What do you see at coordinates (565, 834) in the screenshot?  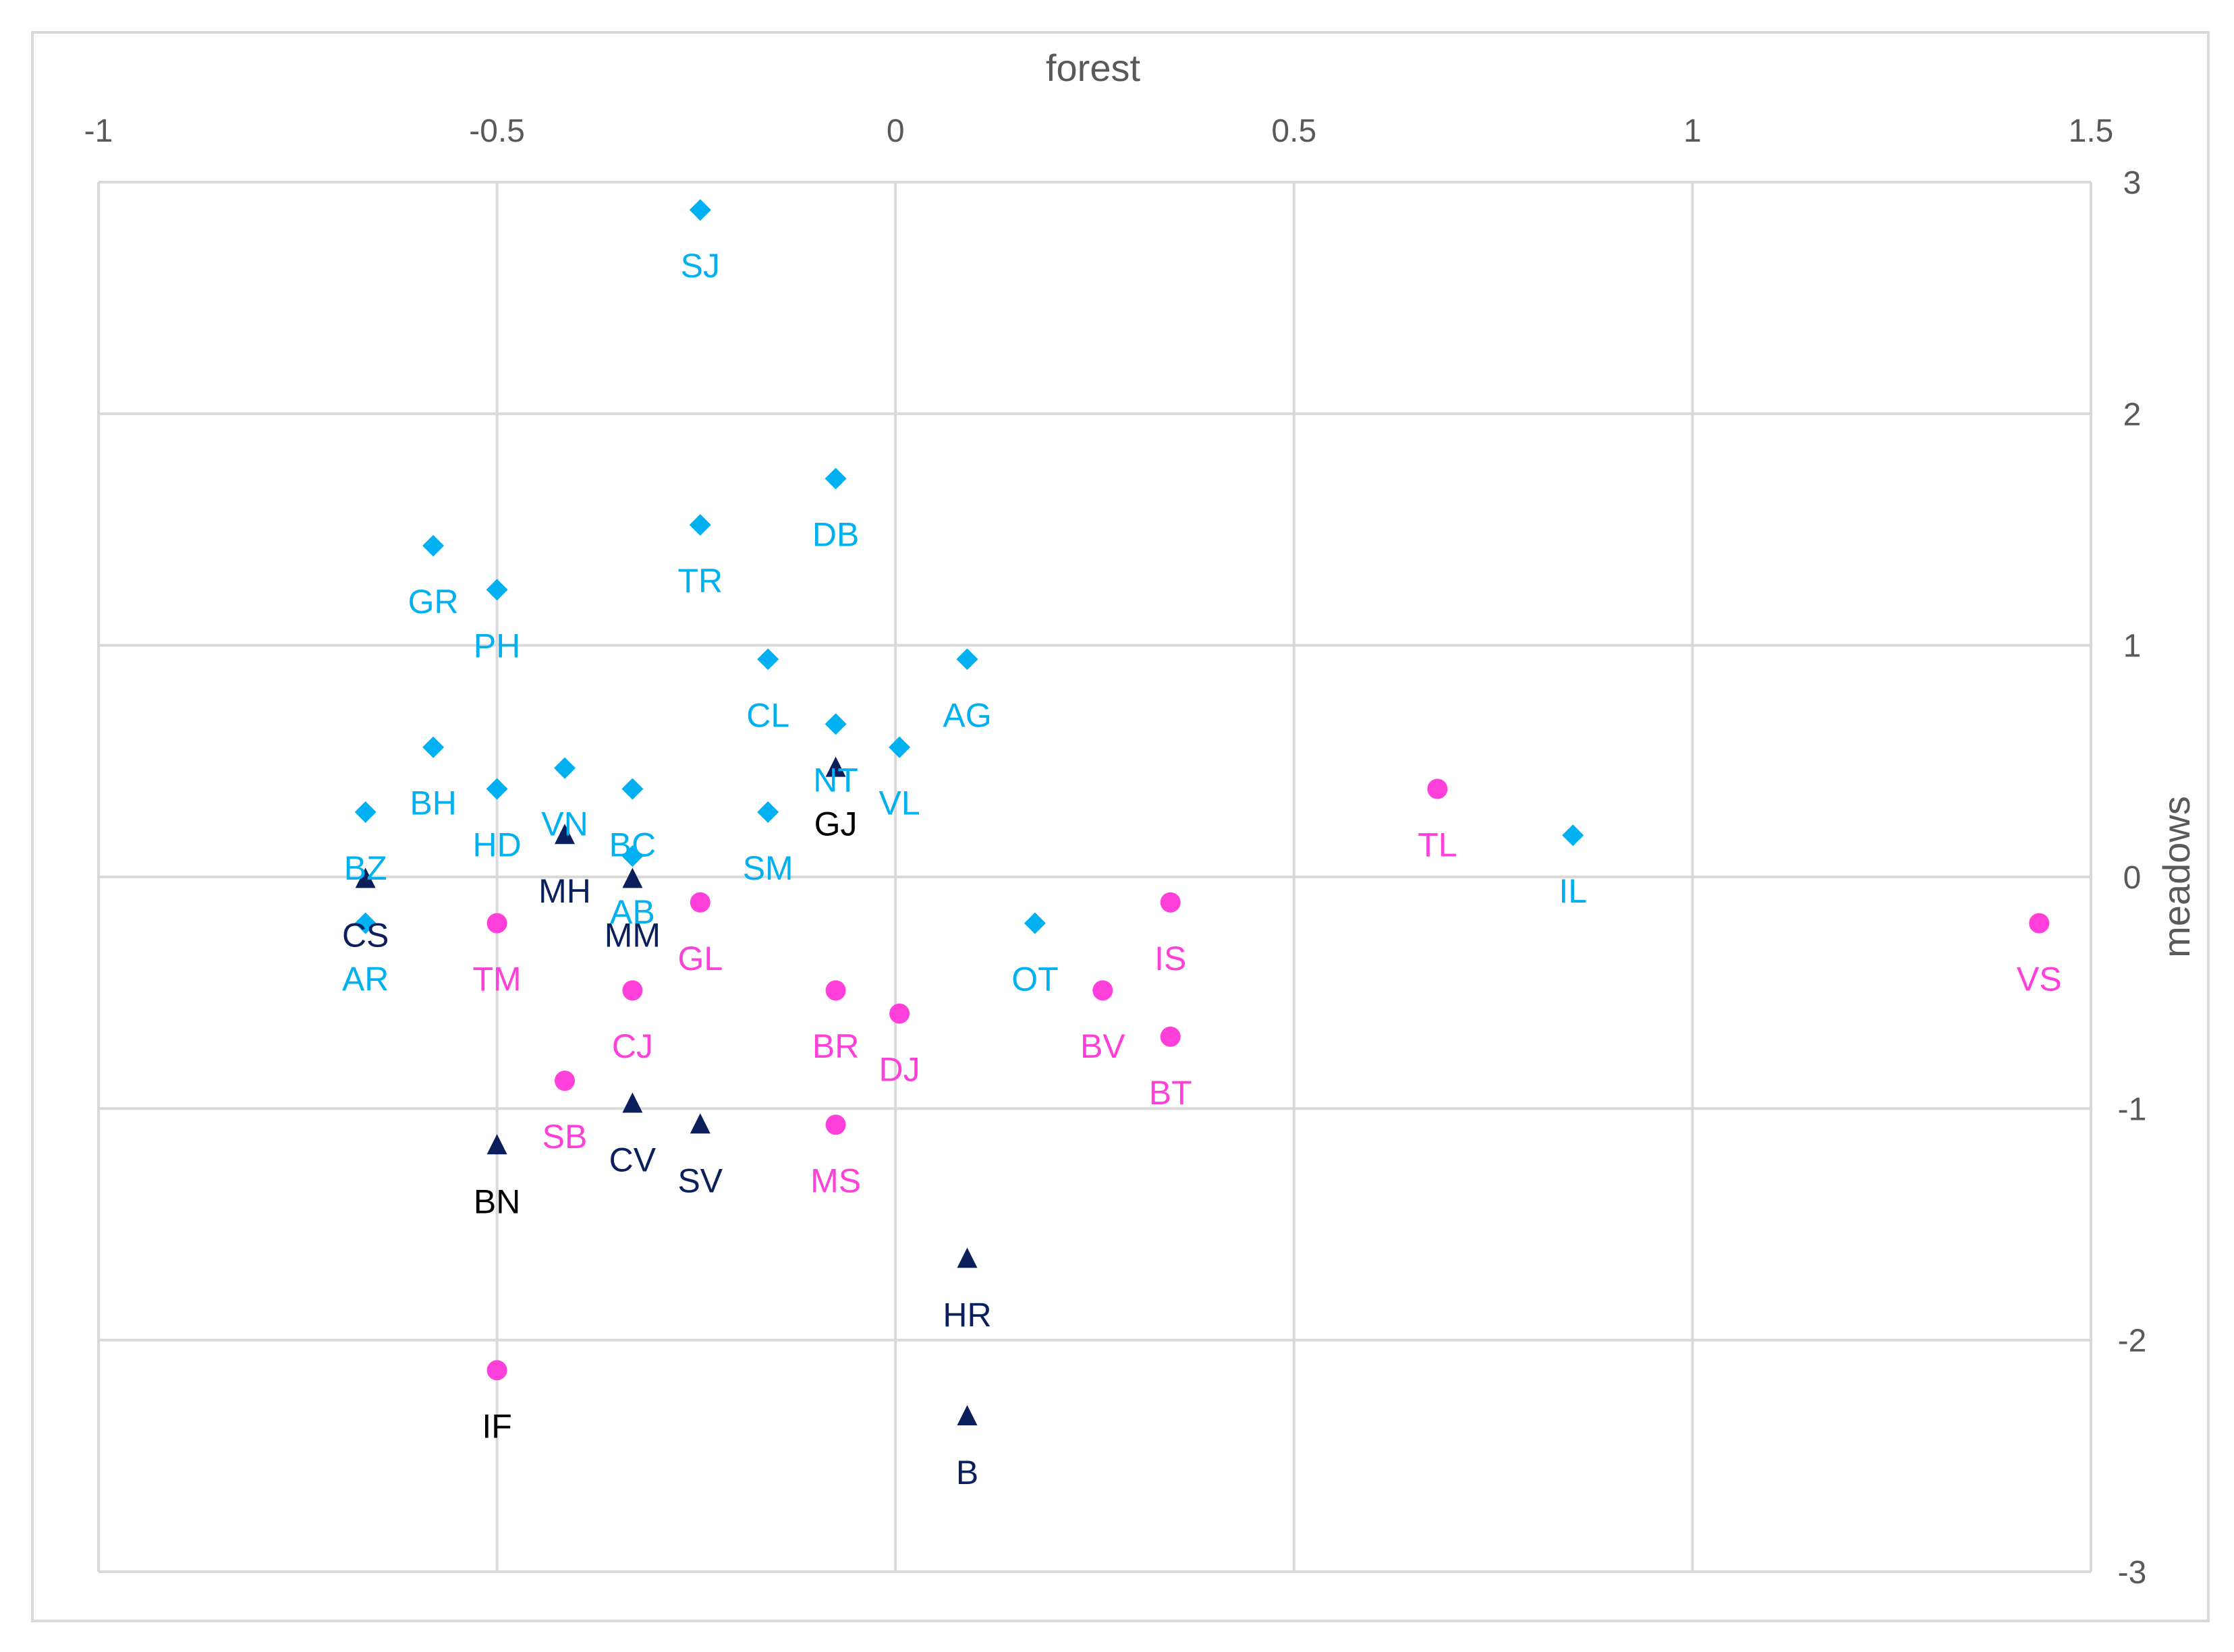 I see `point-triangle-MH` at bounding box center [565, 834].